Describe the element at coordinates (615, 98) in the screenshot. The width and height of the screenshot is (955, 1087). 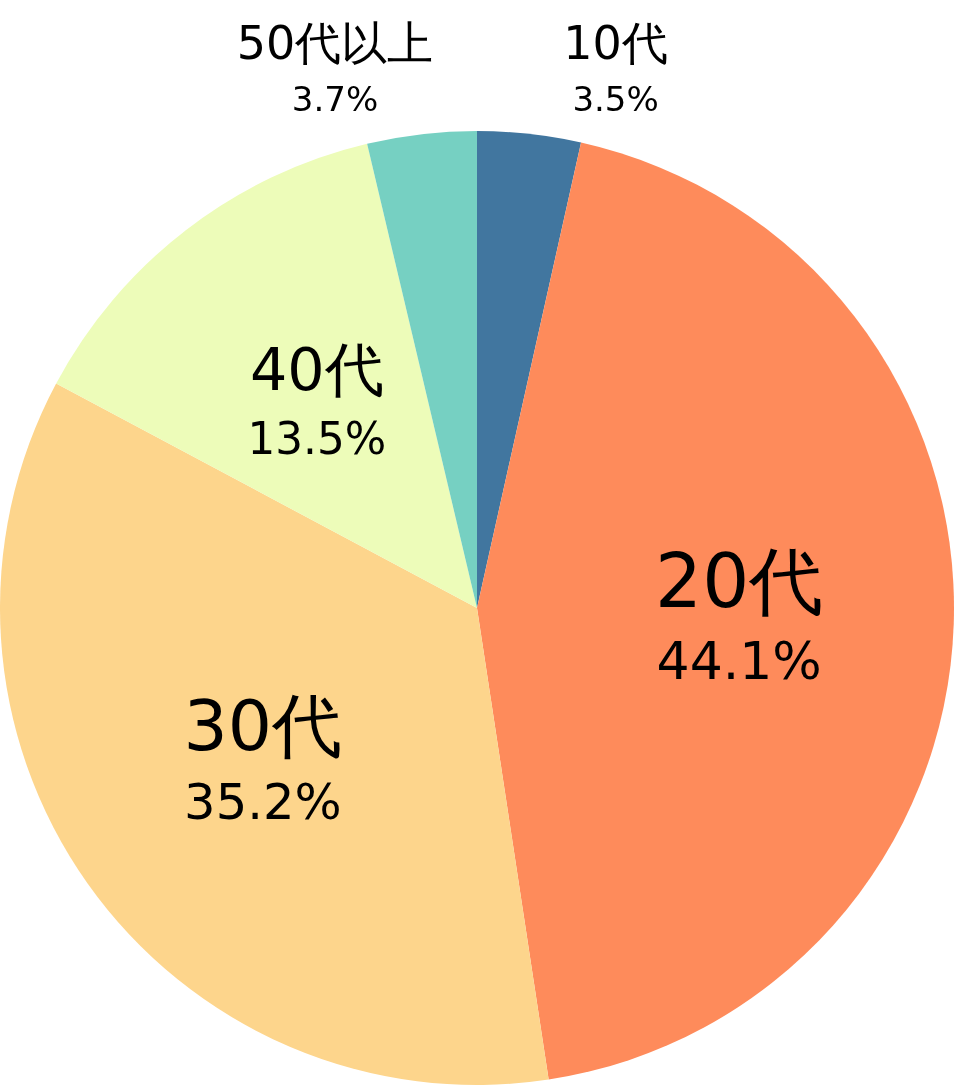
I see `data-label: 3.5%` at that location.